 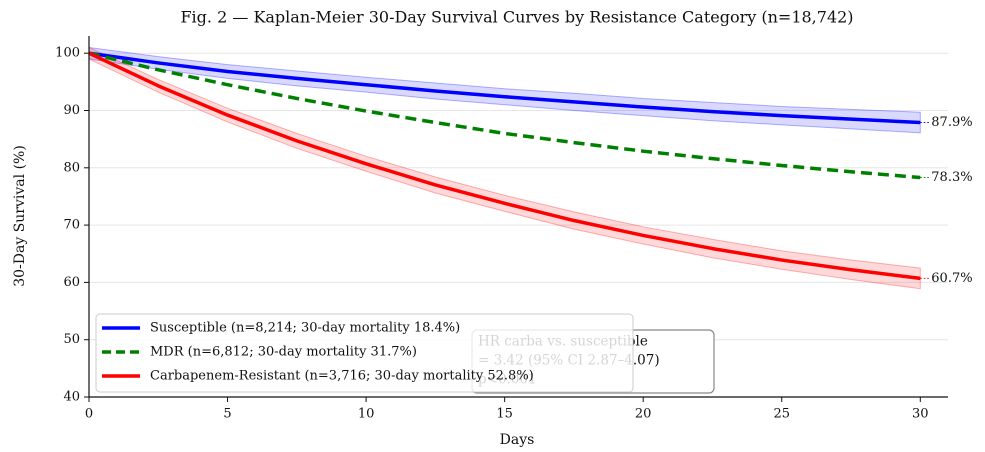 I want to click on end-label: 60.7%, so click(x=951, y=278).